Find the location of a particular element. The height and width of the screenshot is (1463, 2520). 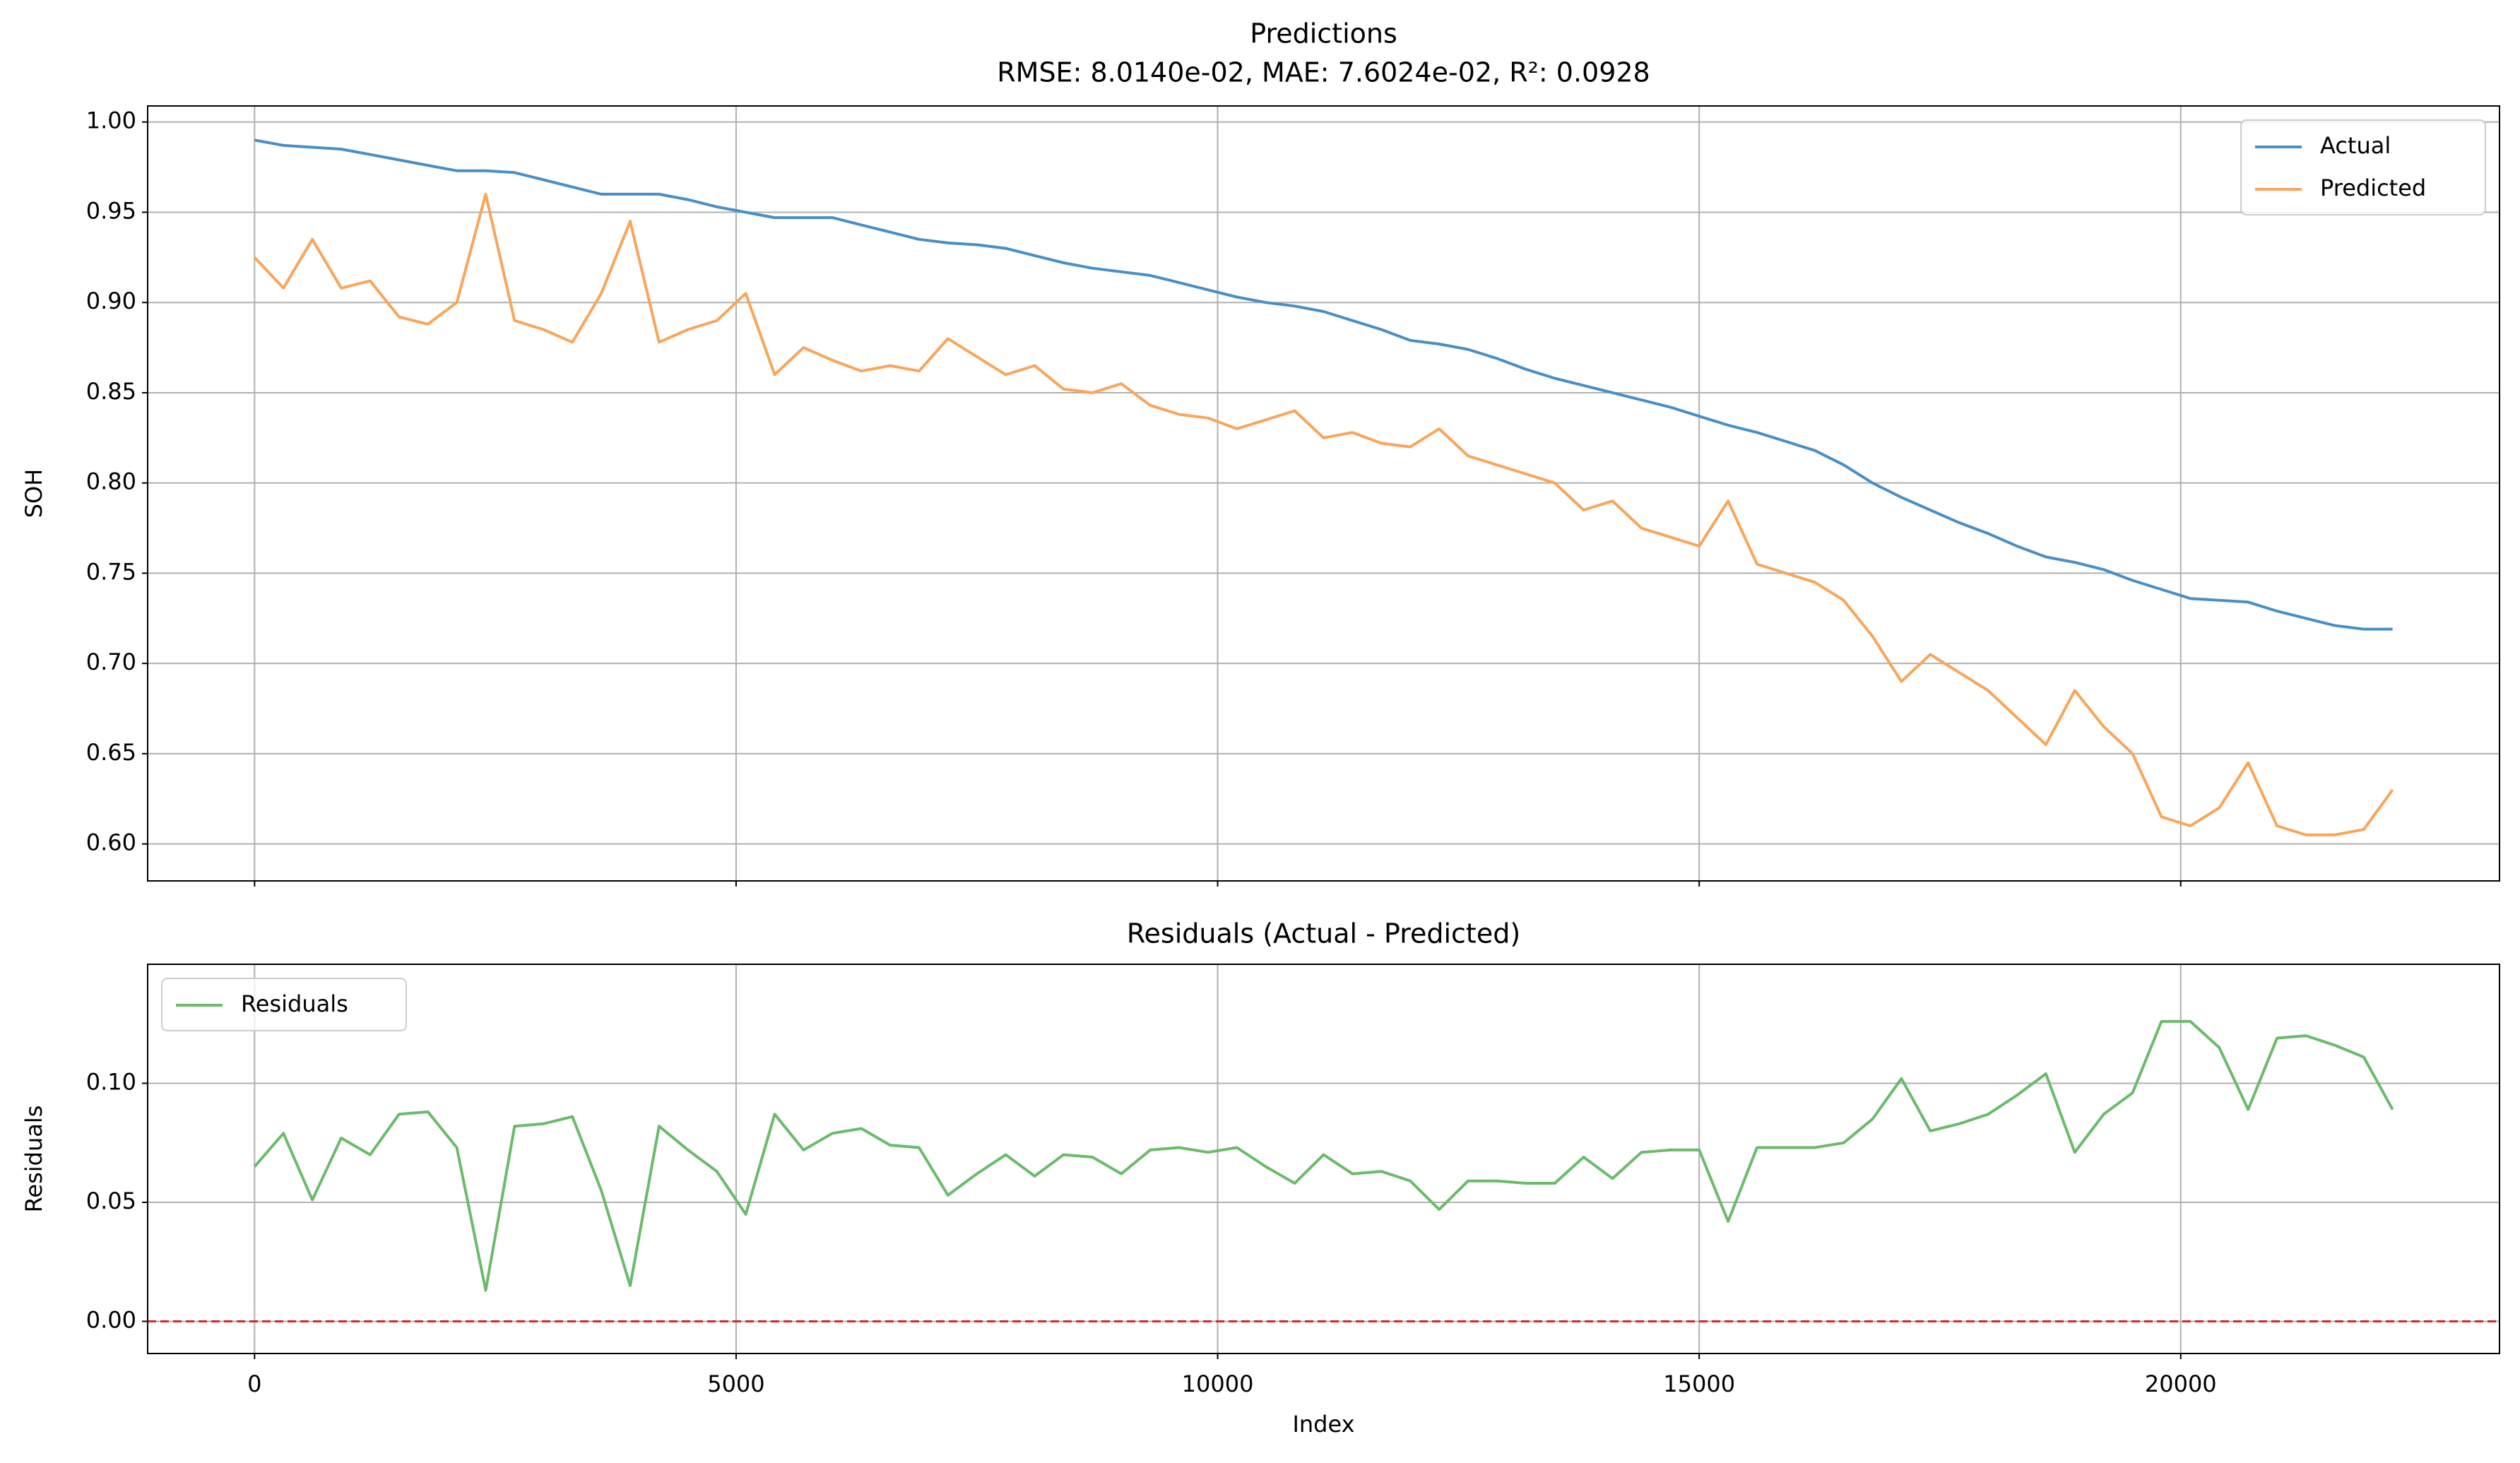

x-axis-label: Index is located at coordinates (1323, 1424).